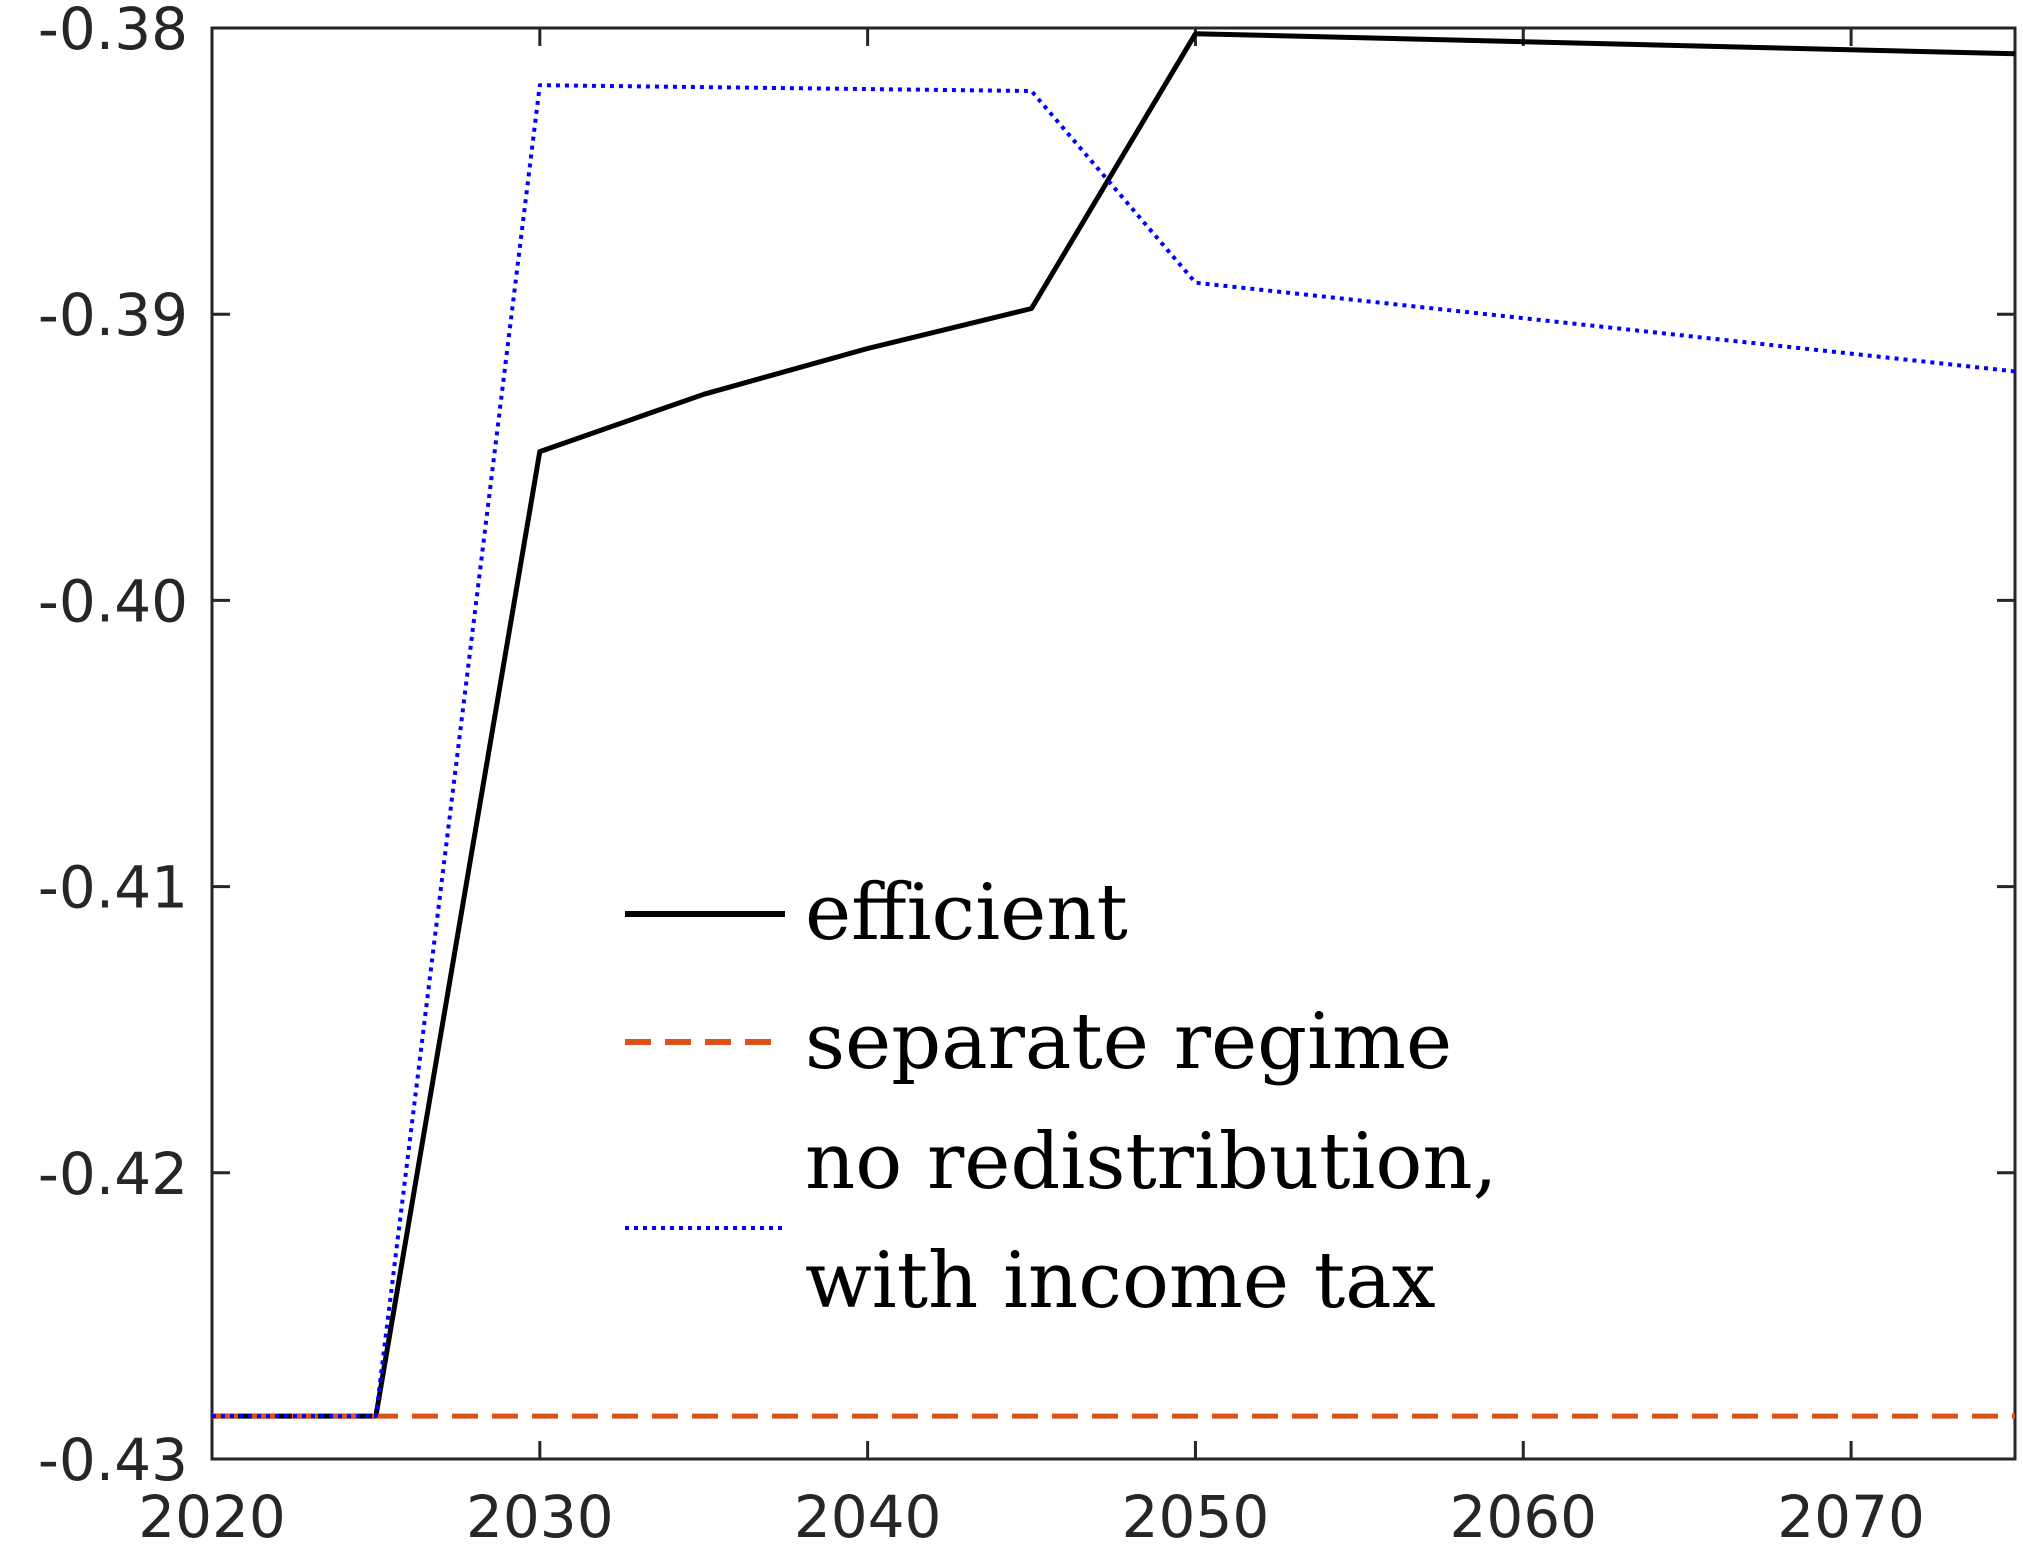 The image size is (2023, 1554). I want to click on legend-label-separate-regime: separate regime, so click(1128, 1042).